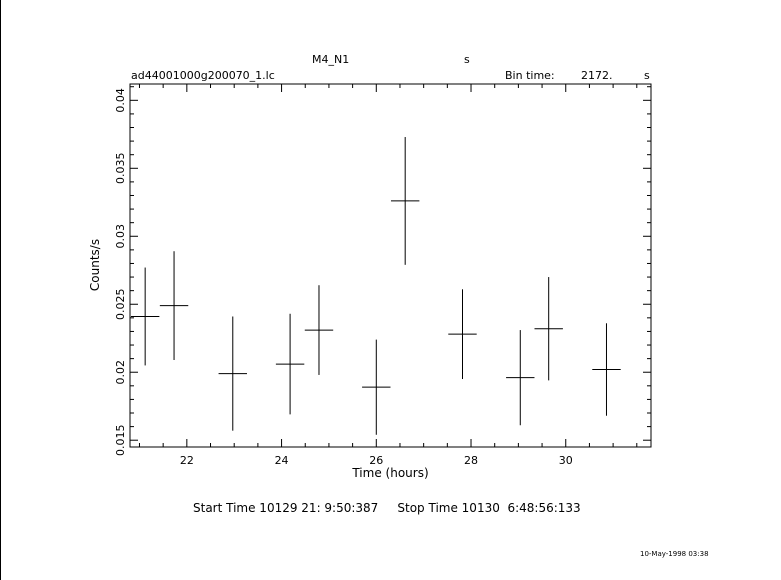 The height and width of the screenshot is (580, 781). I want to click on bin-time-unit: s, so click(647, 75).